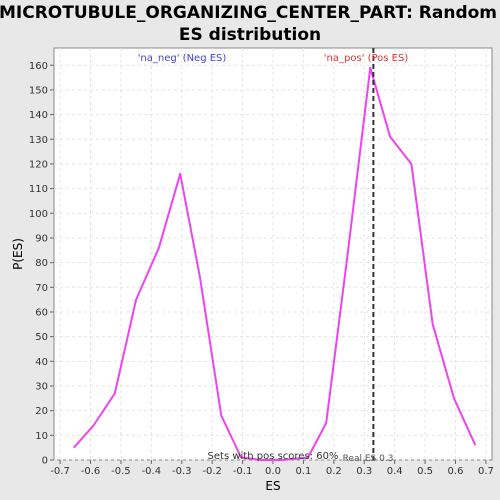 The height and width of the screenshot is (500, 500). What do you see at coordinates (334, 471) in the screenshot?
I see `x-tick-label: 0.2` at bounding box center [334, 471].